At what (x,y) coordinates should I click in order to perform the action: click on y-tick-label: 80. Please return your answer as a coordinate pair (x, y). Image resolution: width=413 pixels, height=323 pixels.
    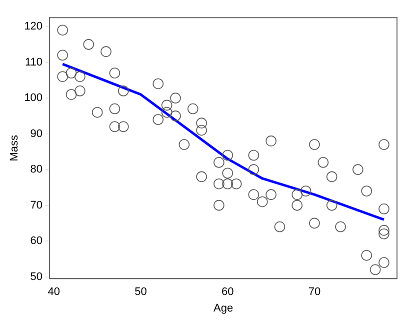
    Looking at the image, I should click on (36, 170).